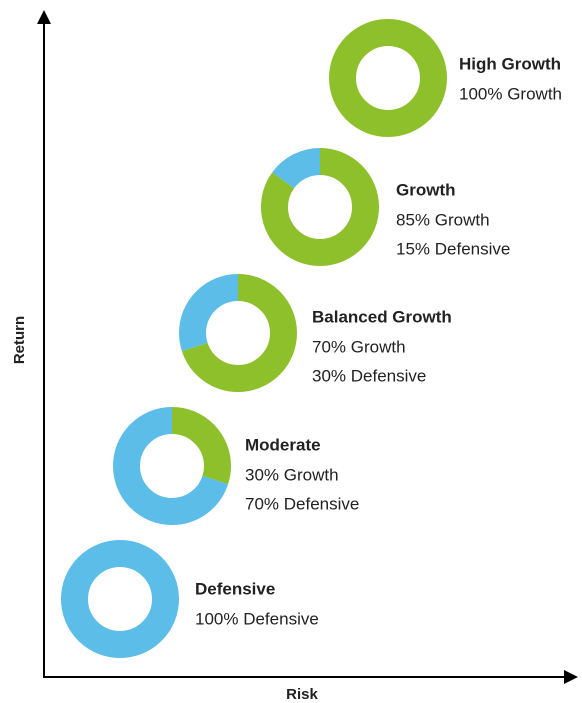 The height and width of the screenshot is (703, 582). What do you see at coordinates (382, 316) in the screenshot?
I see `portfolio-name: Balanced Growth` at bounding box center [382, 316].